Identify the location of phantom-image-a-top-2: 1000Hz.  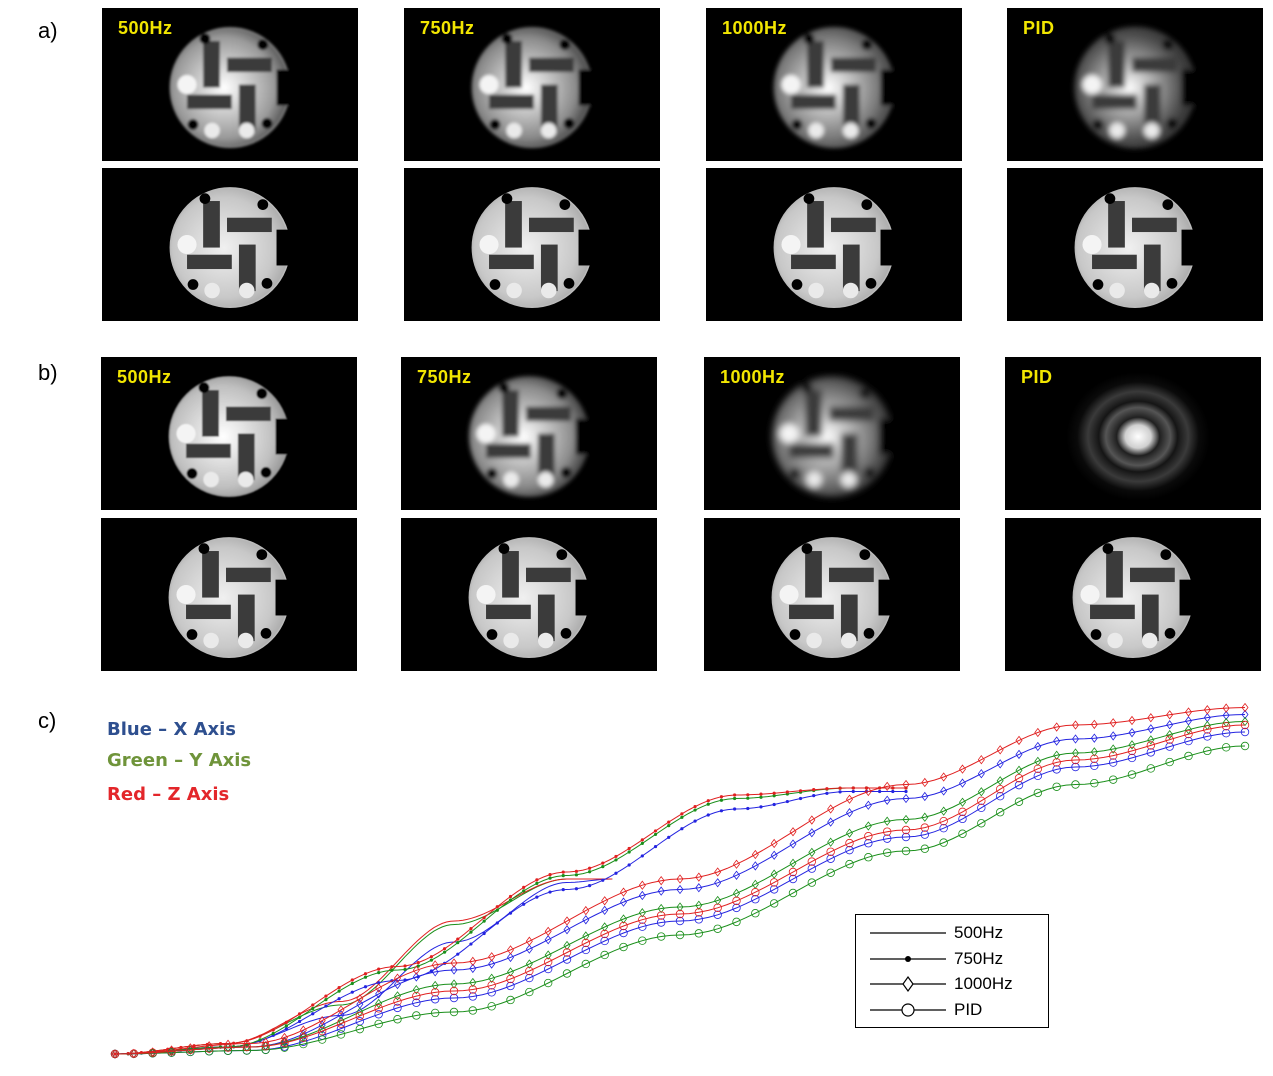
(834, 84).